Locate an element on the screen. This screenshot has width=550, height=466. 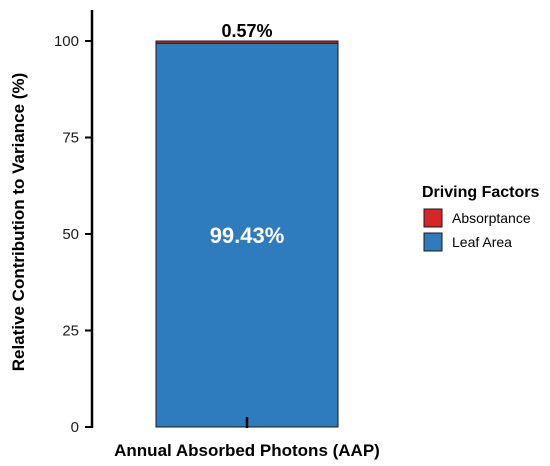
legend: Driving Factors Absorptance Leaf Area is located at coordinates (480, 218).